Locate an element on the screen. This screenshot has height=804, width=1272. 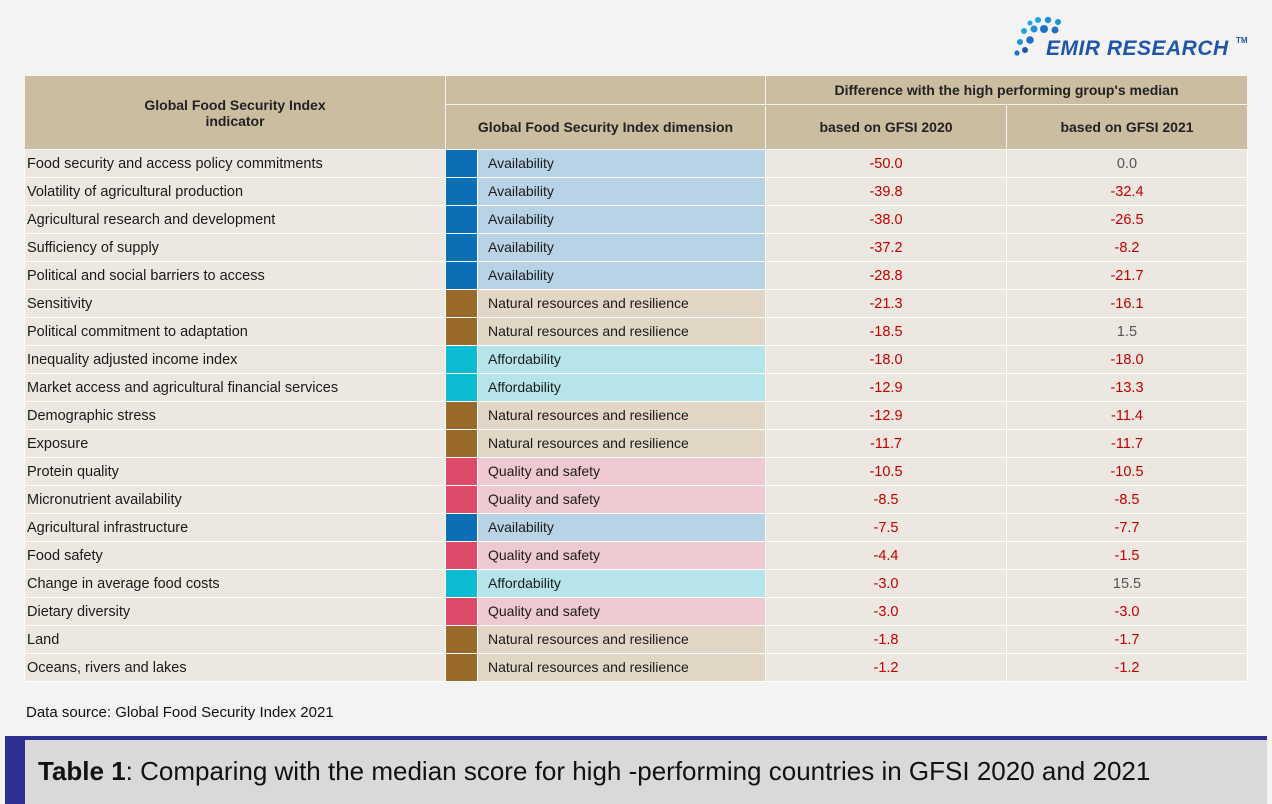
indicator-cell: Food safety is located at coordinates (235, 555).